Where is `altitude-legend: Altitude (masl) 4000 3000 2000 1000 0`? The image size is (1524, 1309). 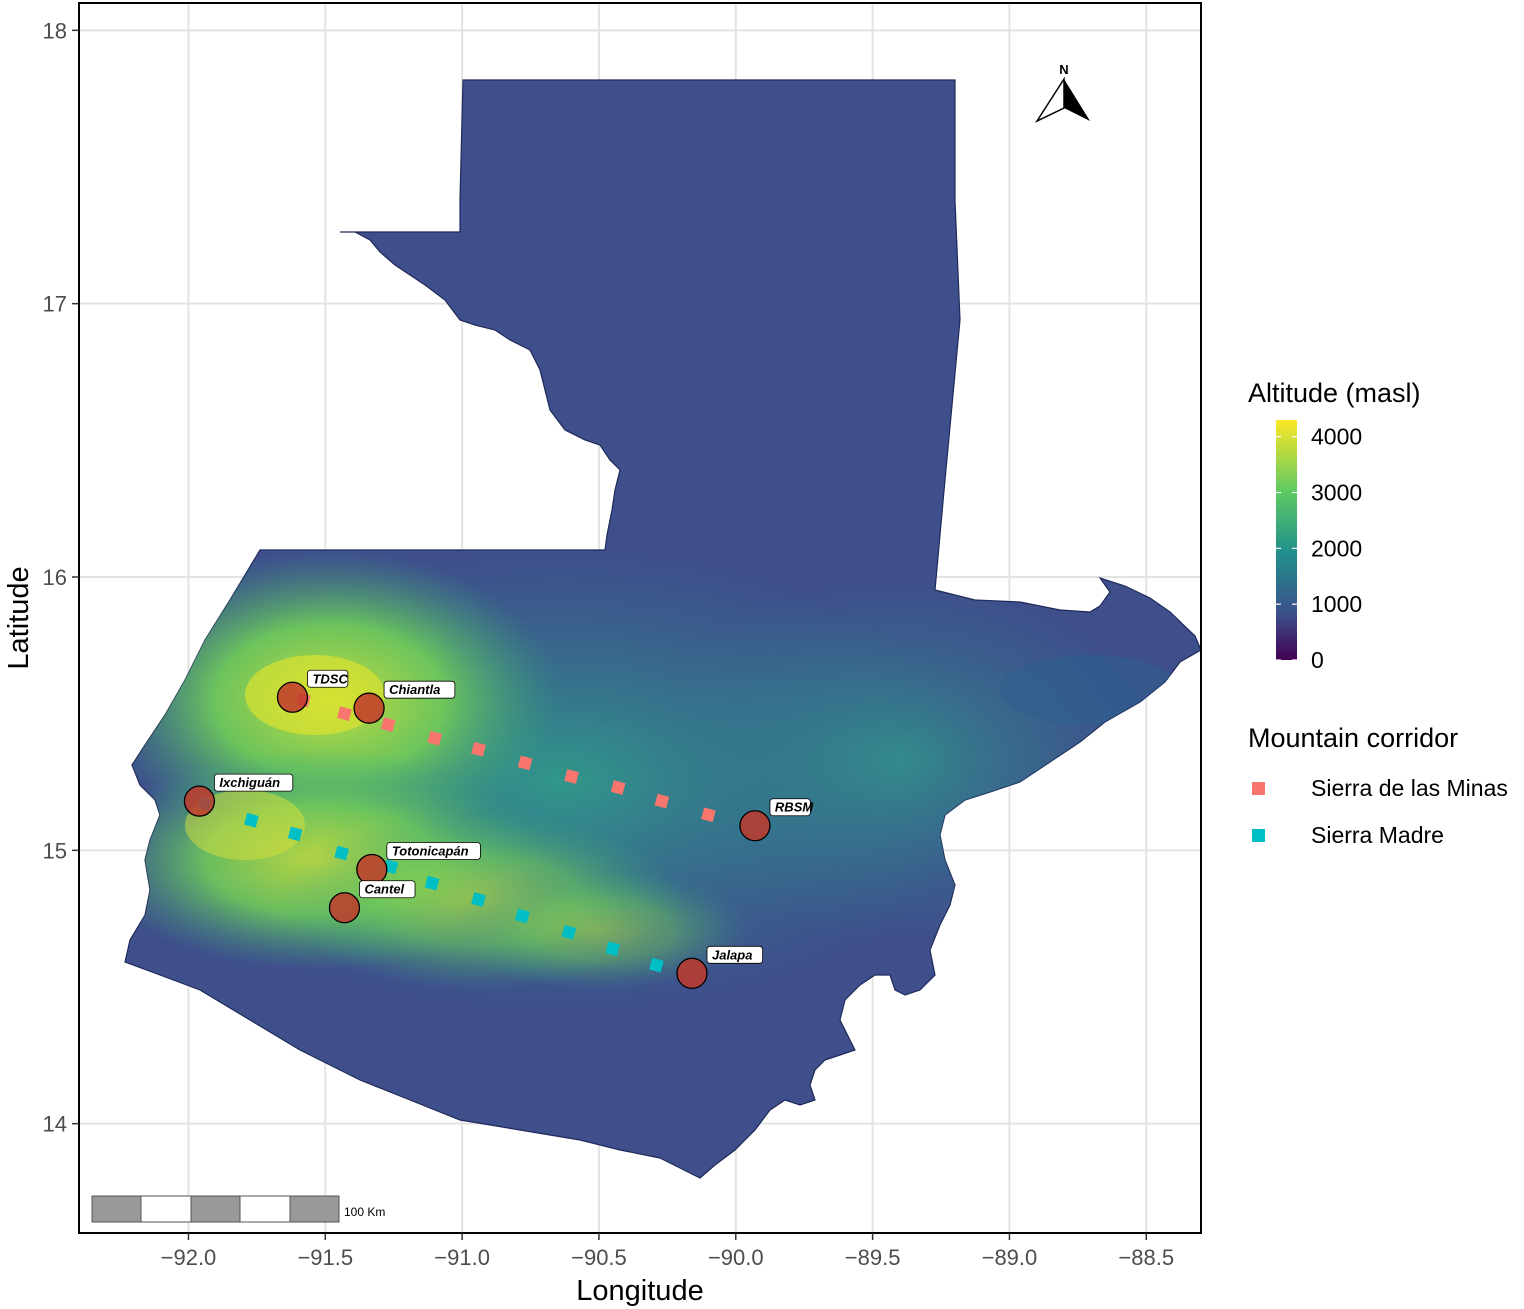 altitude-legend: Altitude (masl) 4000 3000 2000 1000 0 is located at coordinates (1334, 525).